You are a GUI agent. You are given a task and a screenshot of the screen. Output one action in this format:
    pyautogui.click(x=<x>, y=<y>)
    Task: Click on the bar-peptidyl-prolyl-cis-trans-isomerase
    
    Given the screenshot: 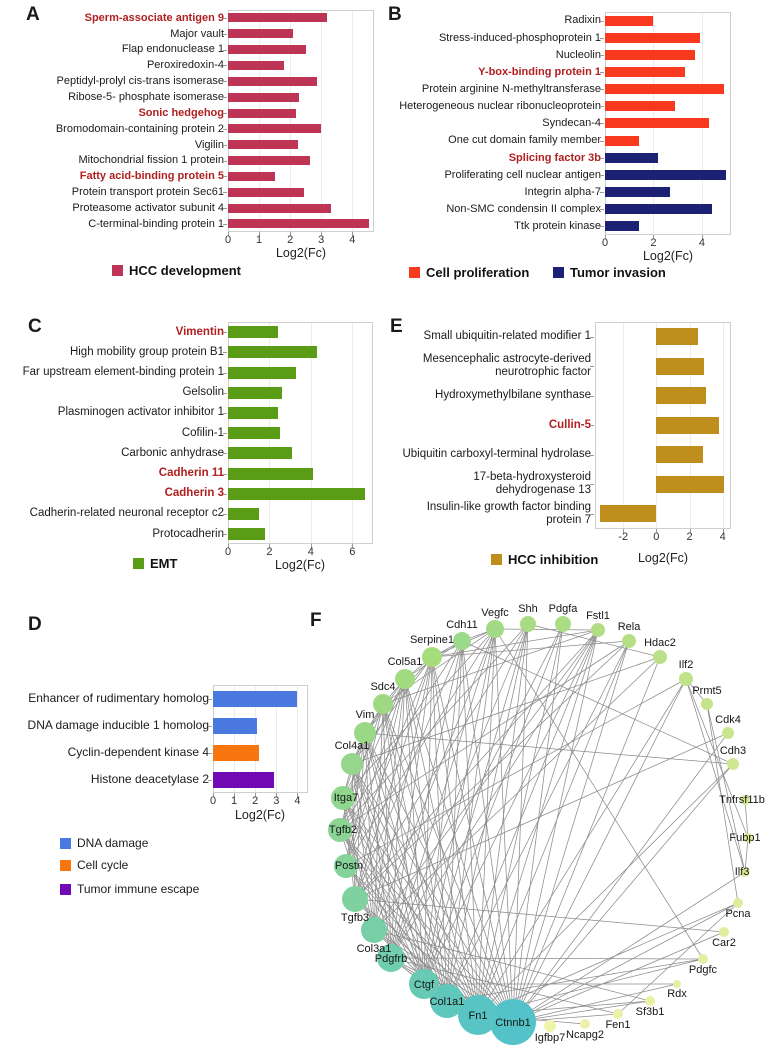 What is the action you would take?
    pyautogui.click(x=272, y=81)
    